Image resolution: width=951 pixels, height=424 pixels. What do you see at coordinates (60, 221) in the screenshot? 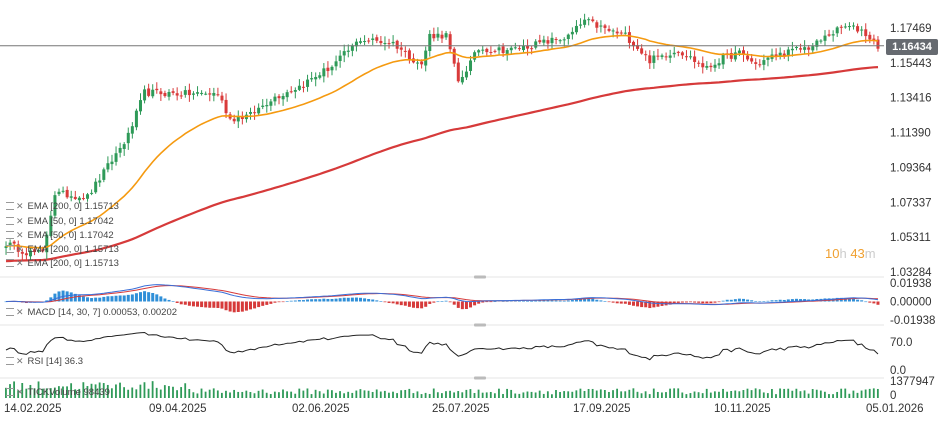
I see `legend-ema-50-a: ✕ EMA [50, 0] 1.17042` at bounding box center [60, 221].